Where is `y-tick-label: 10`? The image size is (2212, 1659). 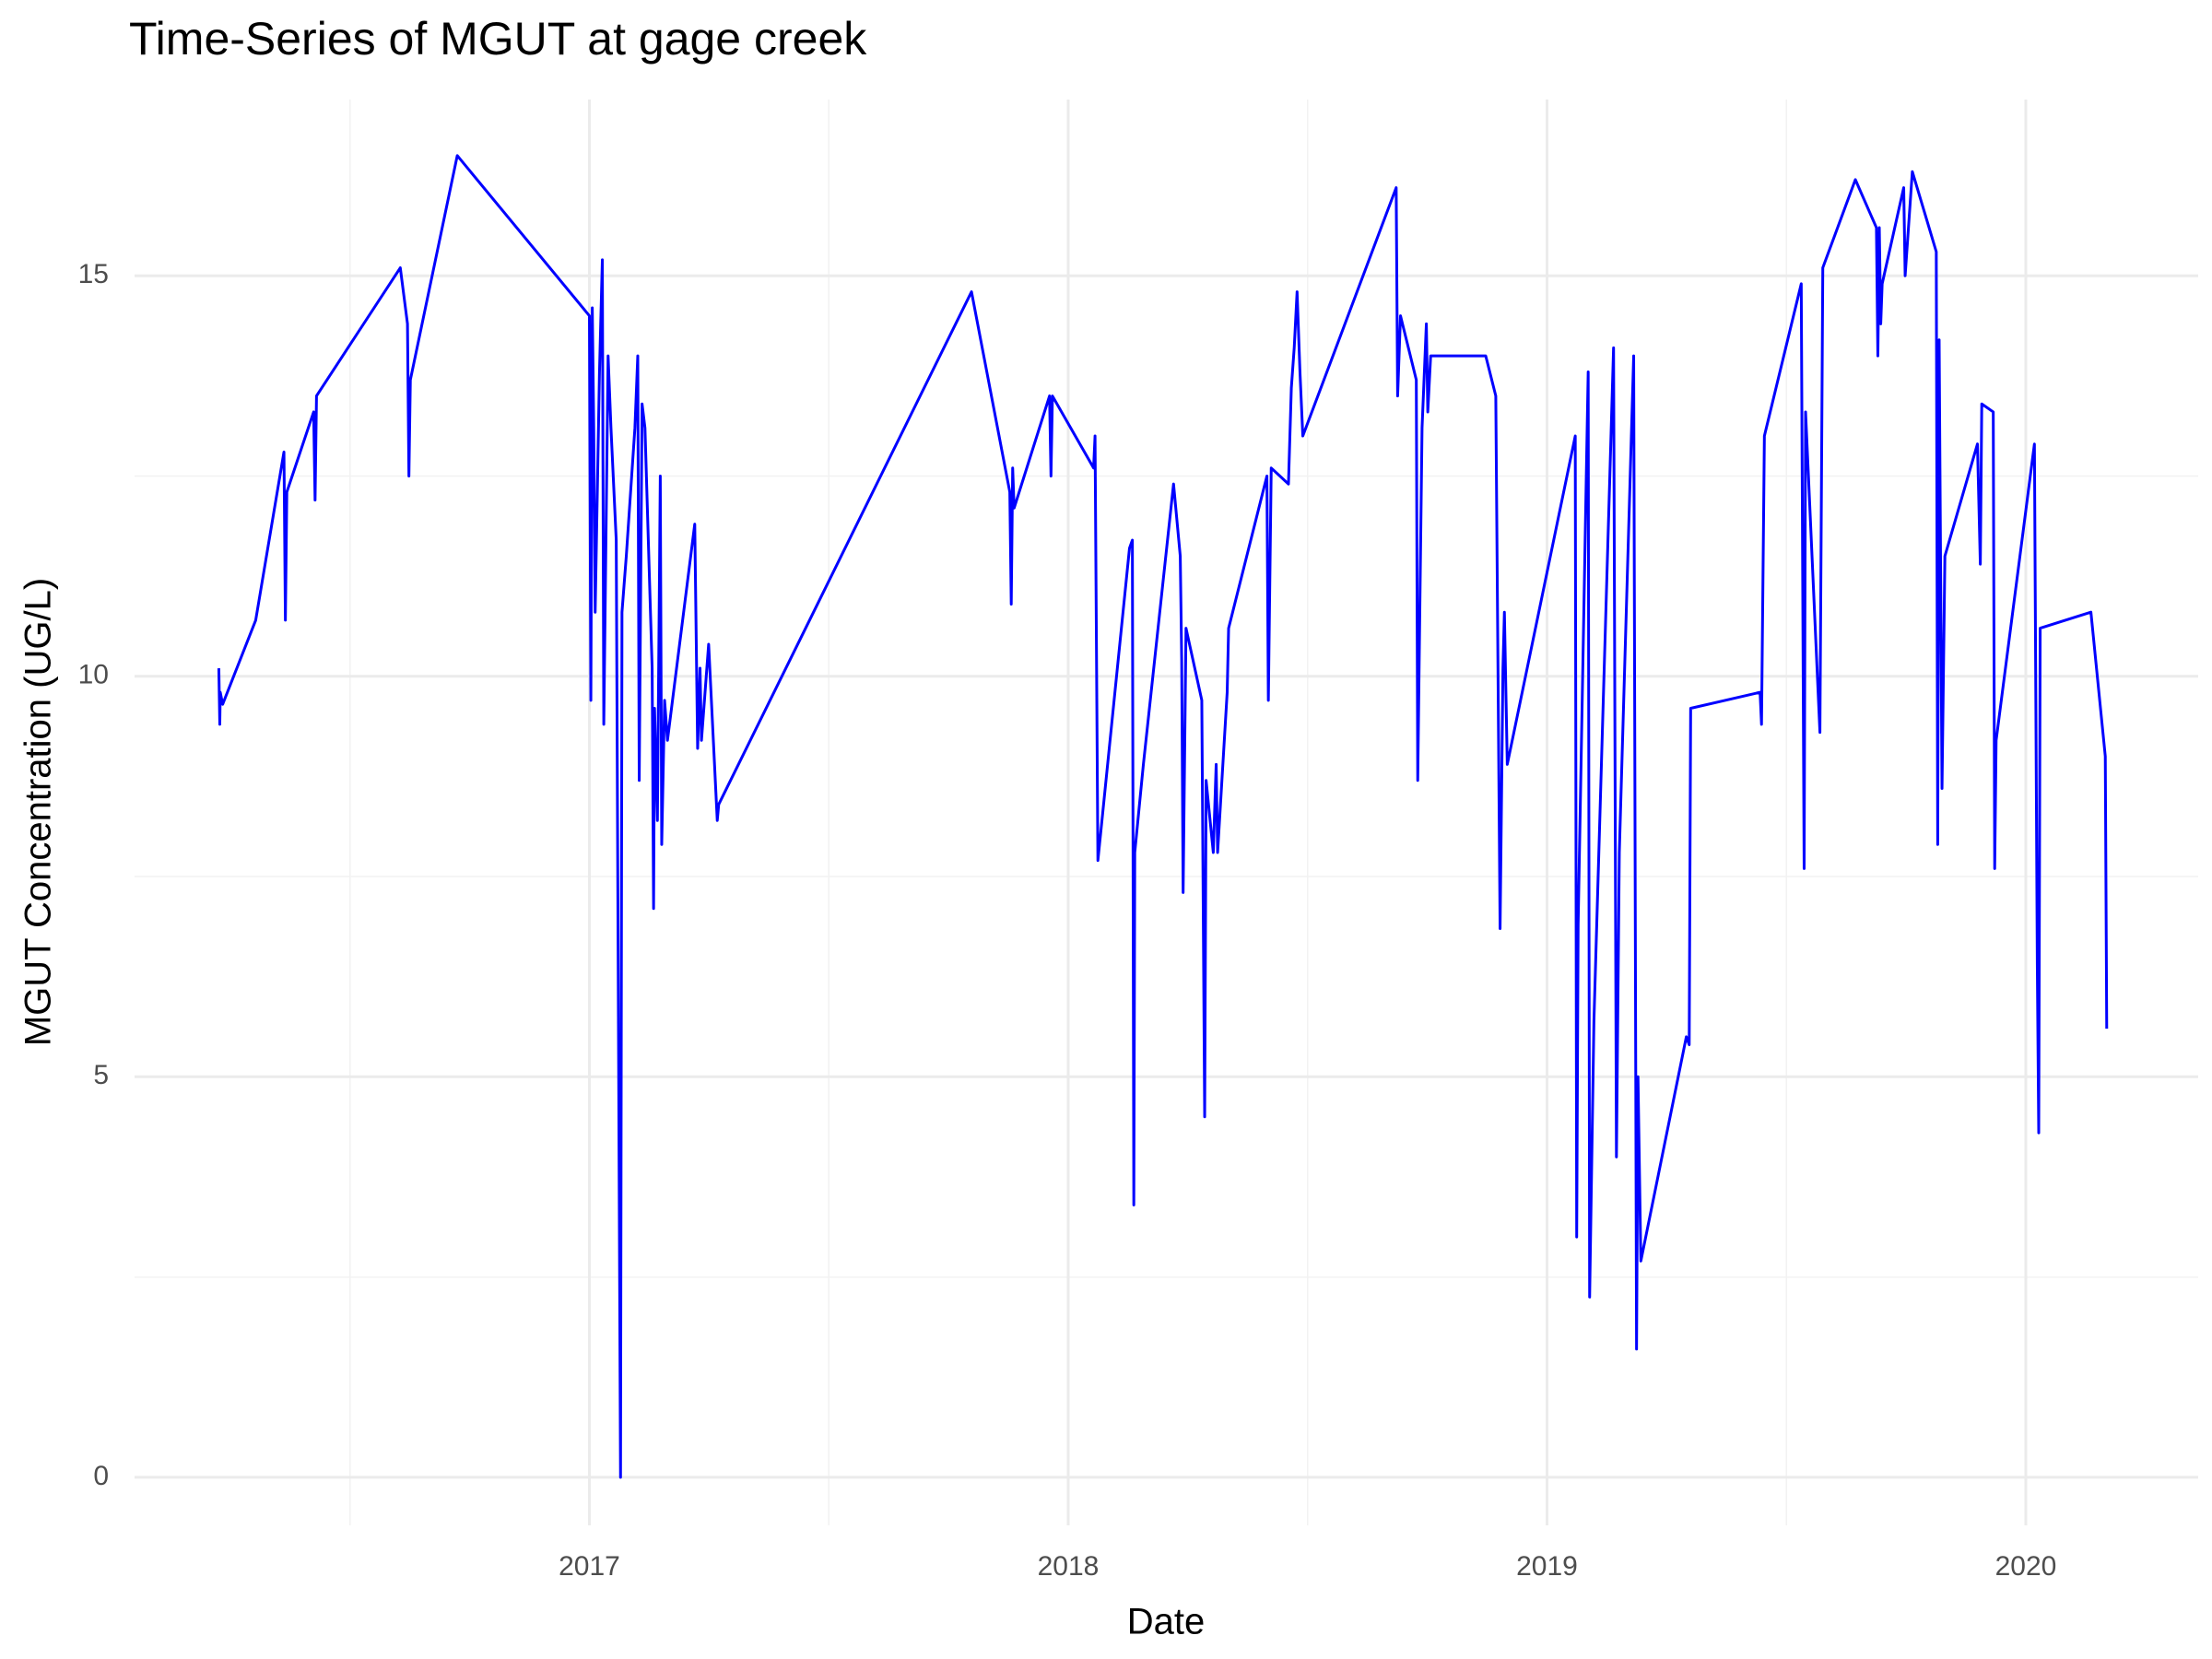 y-tick-label: 10 is located at coordinates (93, 675).